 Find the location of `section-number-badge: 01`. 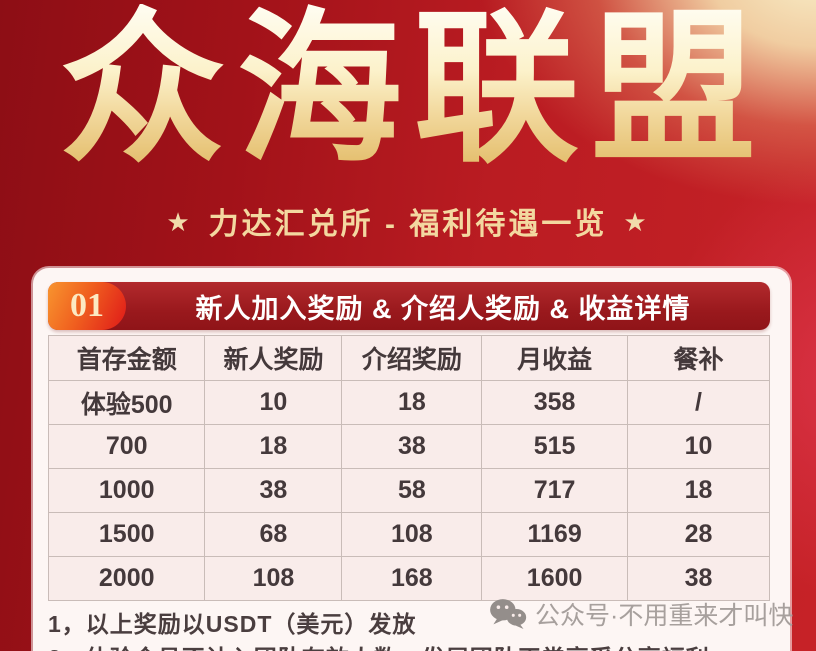

section-number-badge: 01 is located at coordinates (87, 306).